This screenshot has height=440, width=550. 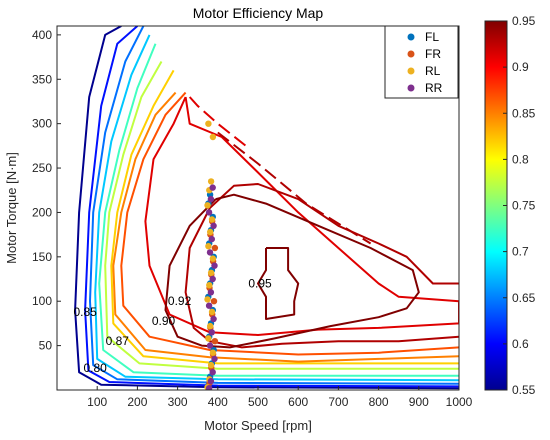 I want to click on y-tick-label: 50, so click(x=46, y=346).